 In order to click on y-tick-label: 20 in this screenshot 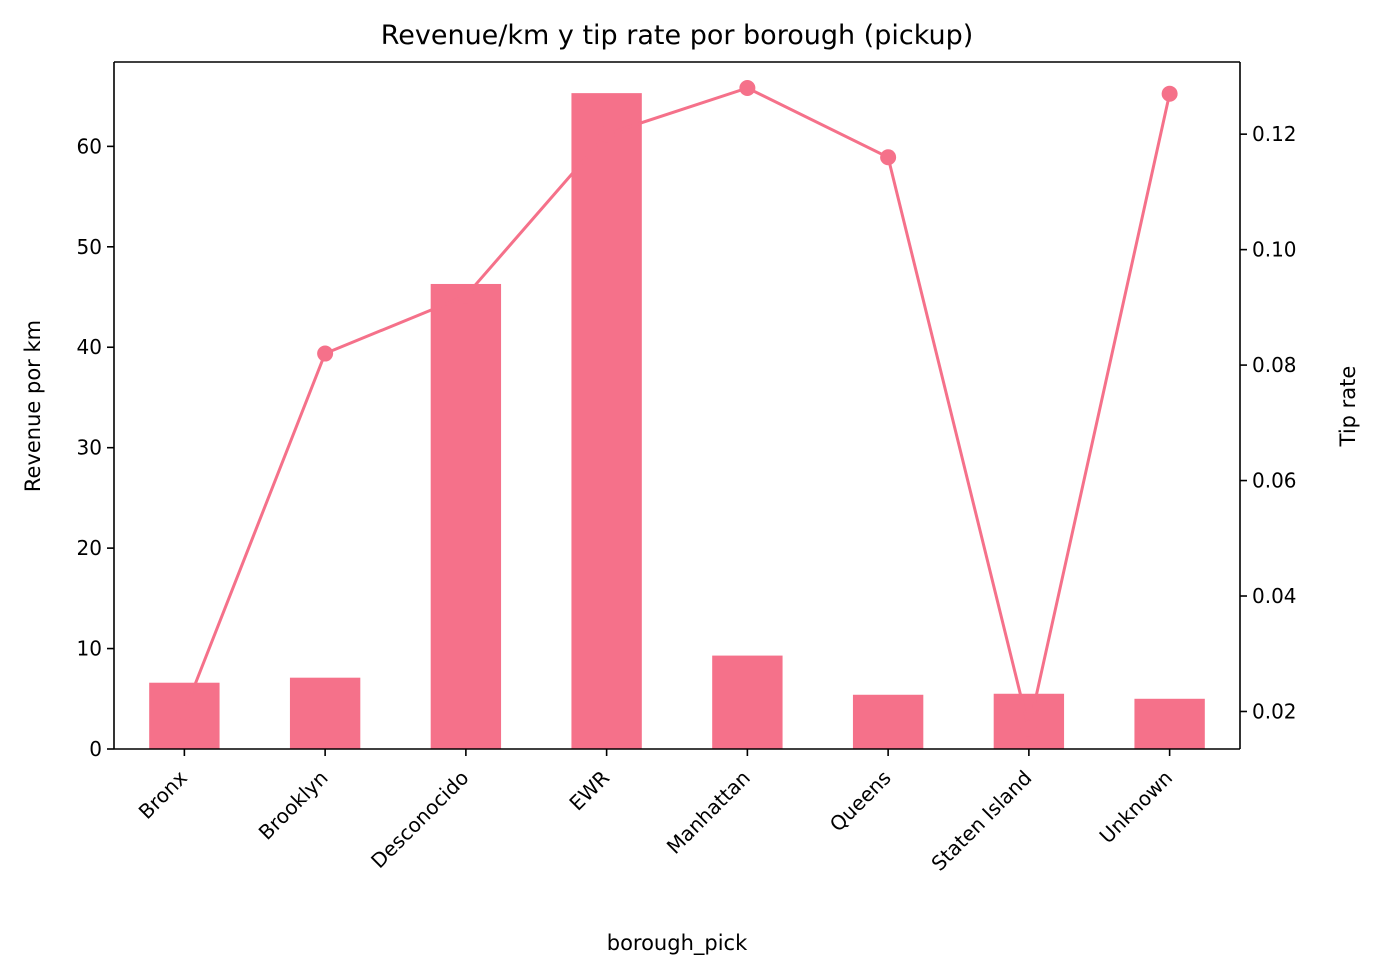, I will do `click(89, 548)`.